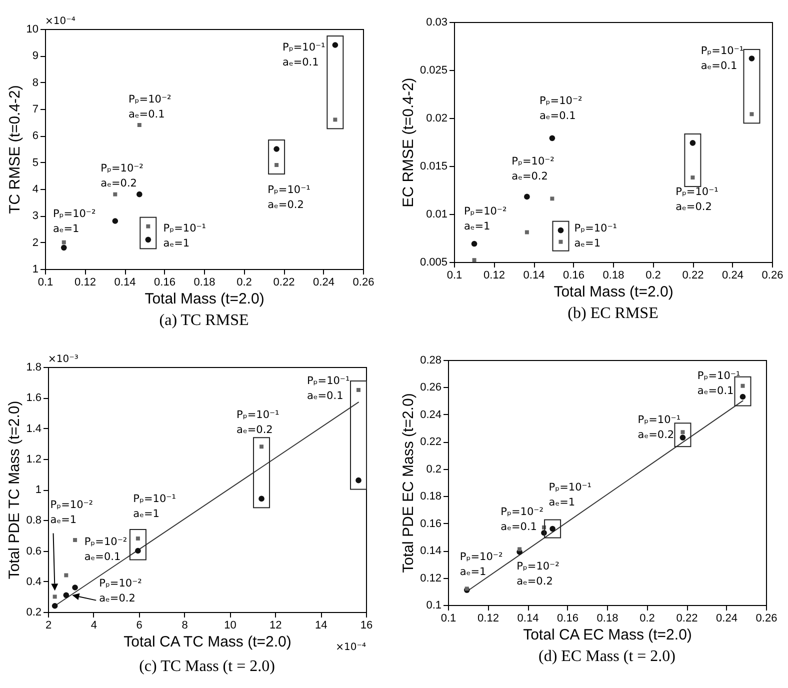 The height and width of the screenshot is (688, 788). I want to click on y-tick-label: 1.4, so click(34, 428).